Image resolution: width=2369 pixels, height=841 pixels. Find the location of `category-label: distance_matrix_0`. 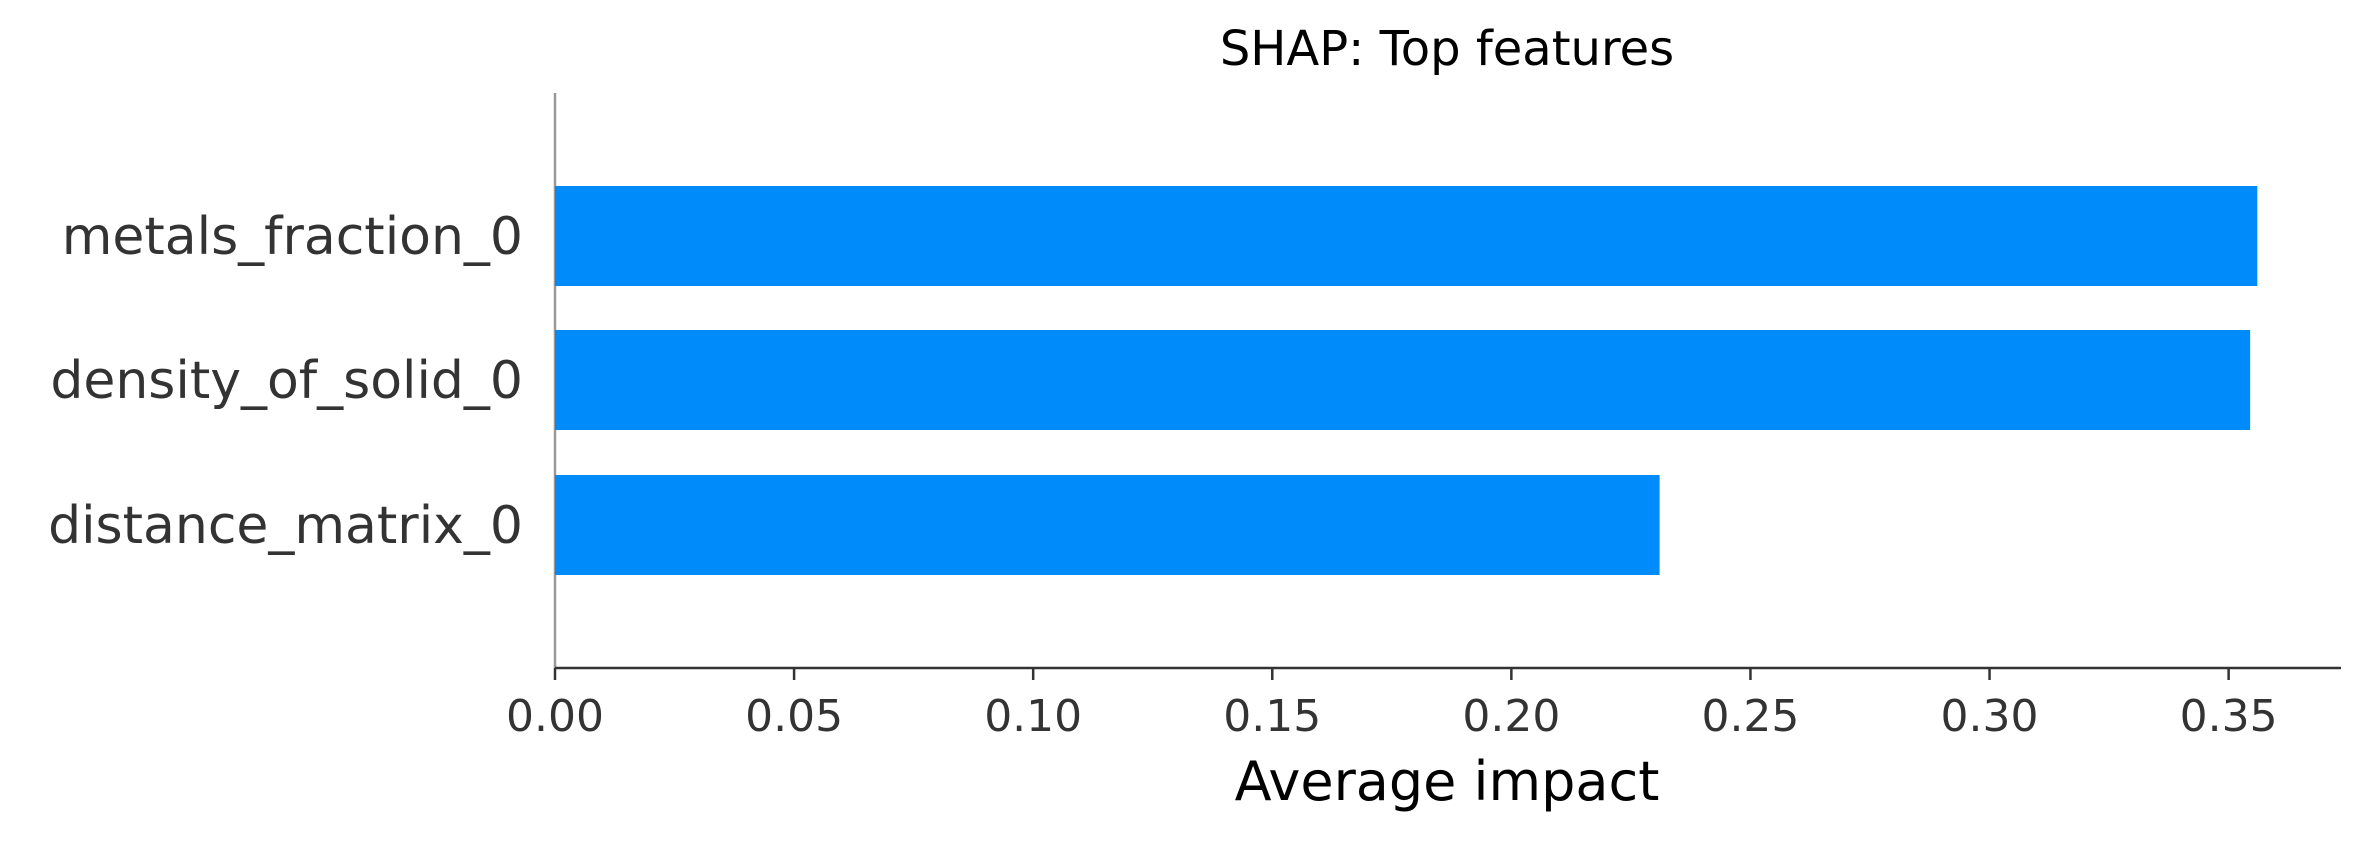

category-label: distance_matrix_0 is located at coordinates (285, 526).